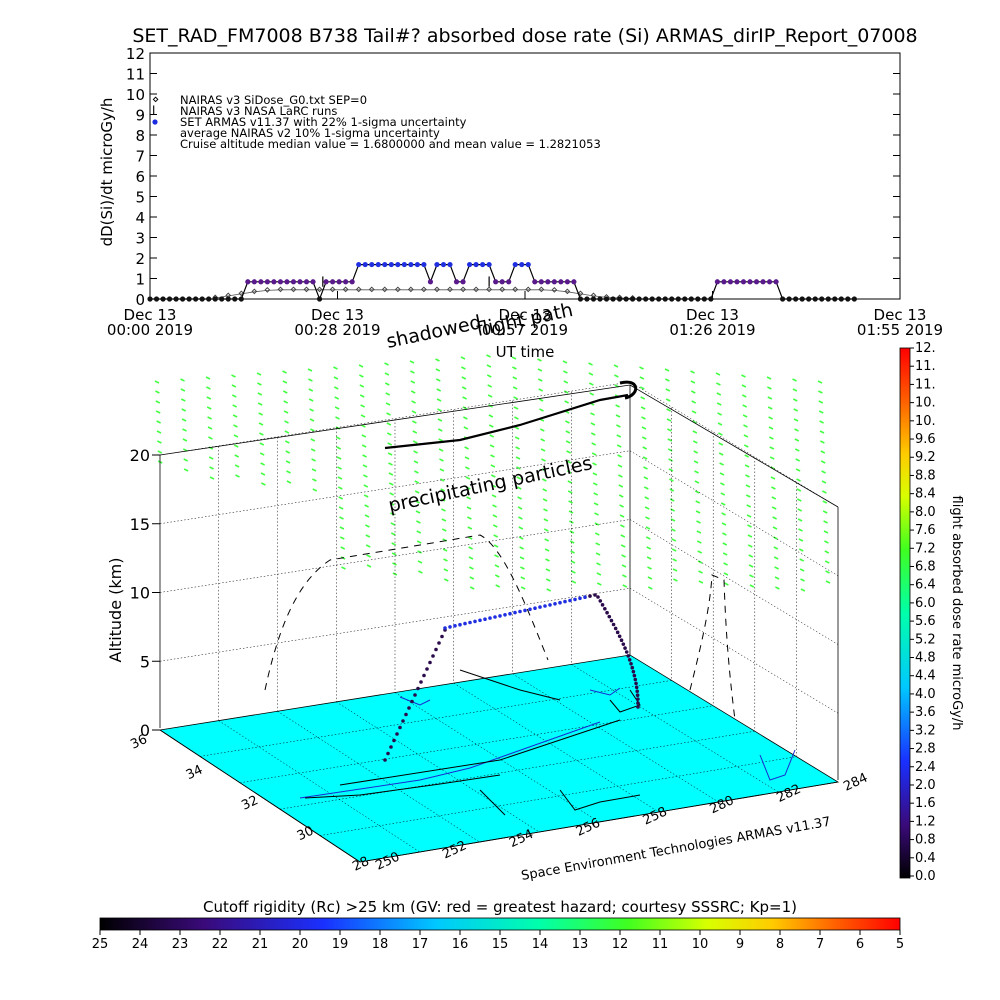 This screenshot has width=1000, height=1000. Describe the element at coordinates (180, 944) in the screenshot. I see `rigidity-tick-label: 23` at that location.